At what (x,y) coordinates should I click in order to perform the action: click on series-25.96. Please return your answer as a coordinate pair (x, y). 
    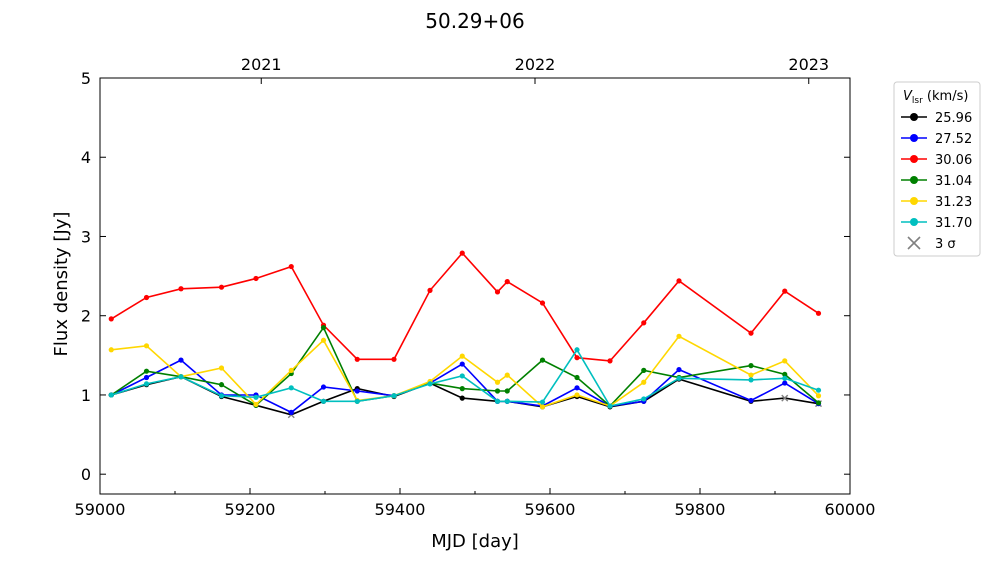
    Looking at the image, I should click on (465, 396).